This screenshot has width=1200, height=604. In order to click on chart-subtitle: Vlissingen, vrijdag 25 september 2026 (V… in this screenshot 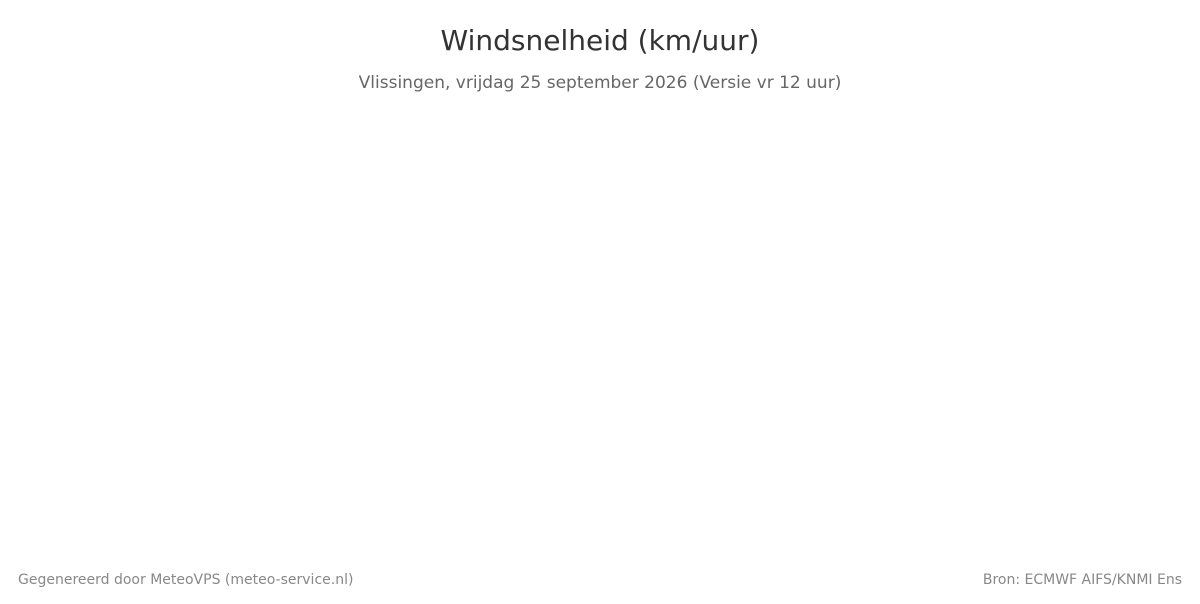, I will do `click(600, 83)`.